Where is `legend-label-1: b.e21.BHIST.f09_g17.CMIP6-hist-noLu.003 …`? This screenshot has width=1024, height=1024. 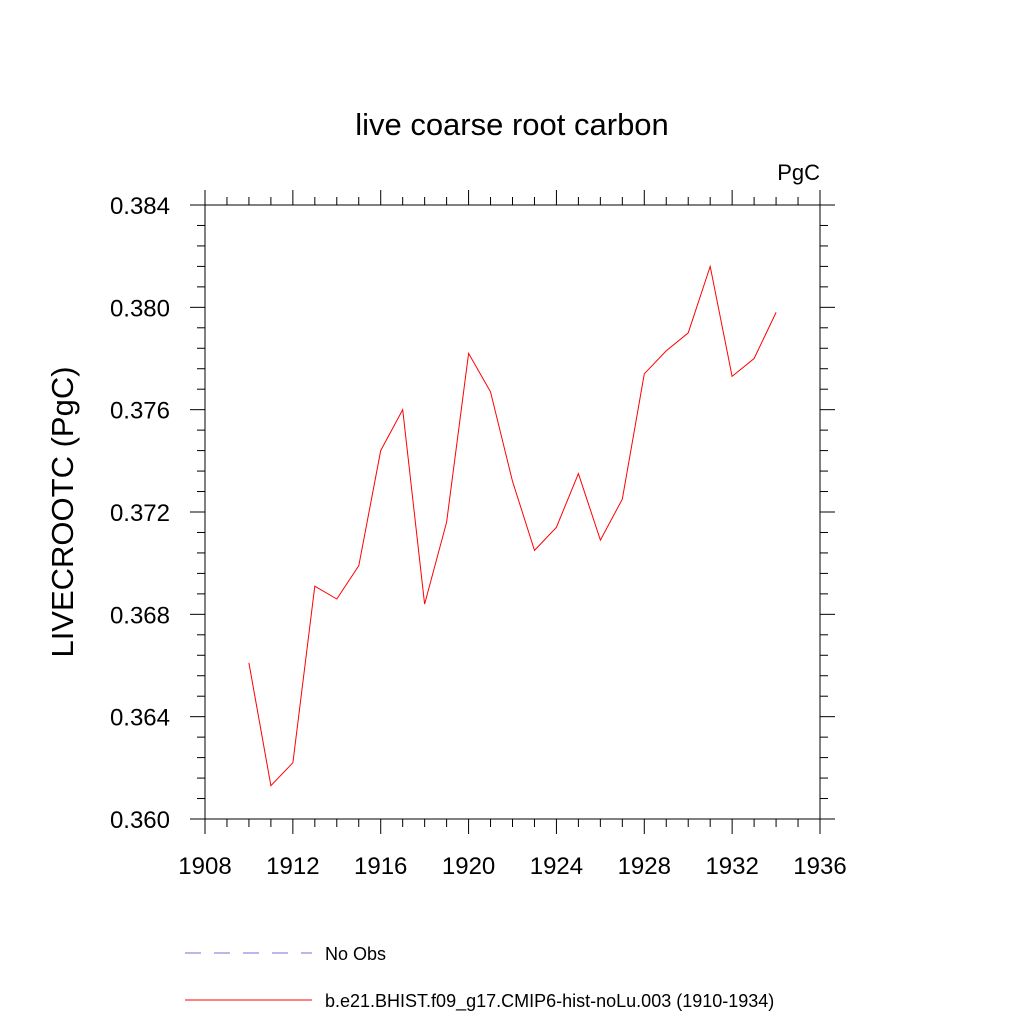
legend-label-1: b.e21.BHIST.f09_g17.CMIP6-hist-noLu.003 … is located at coordinates (549, 1001).